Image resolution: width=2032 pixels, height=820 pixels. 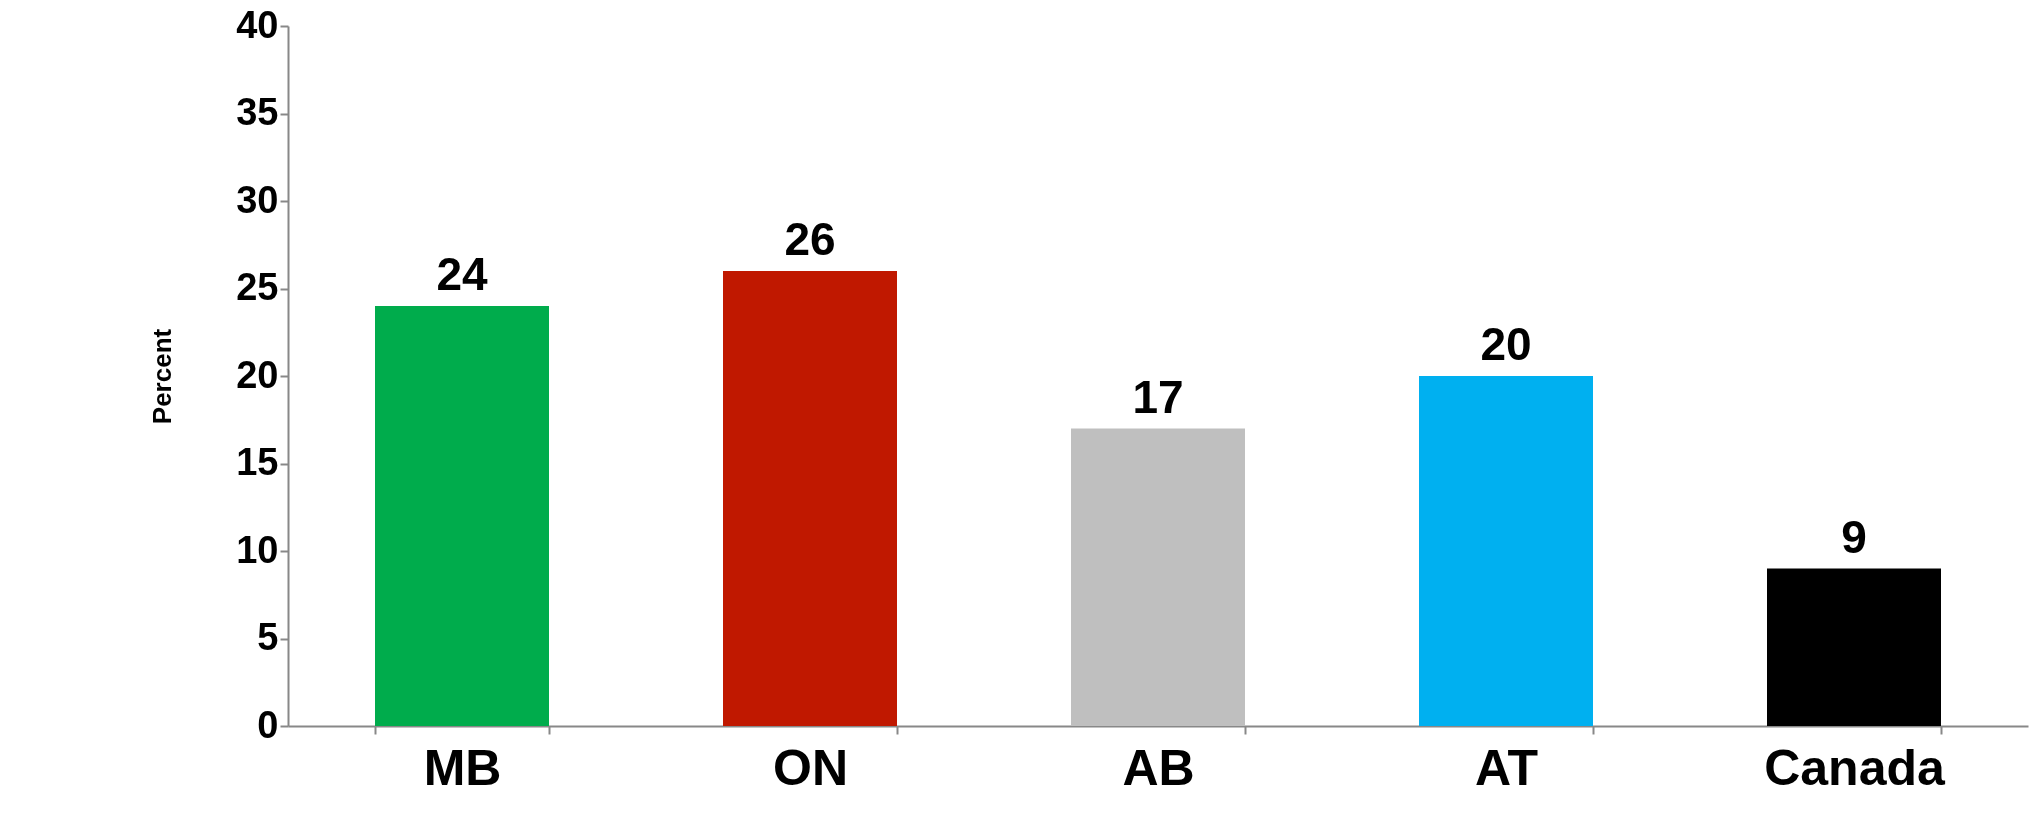 I want to click on y-tick-label: 25, so click(x=257, y=287).